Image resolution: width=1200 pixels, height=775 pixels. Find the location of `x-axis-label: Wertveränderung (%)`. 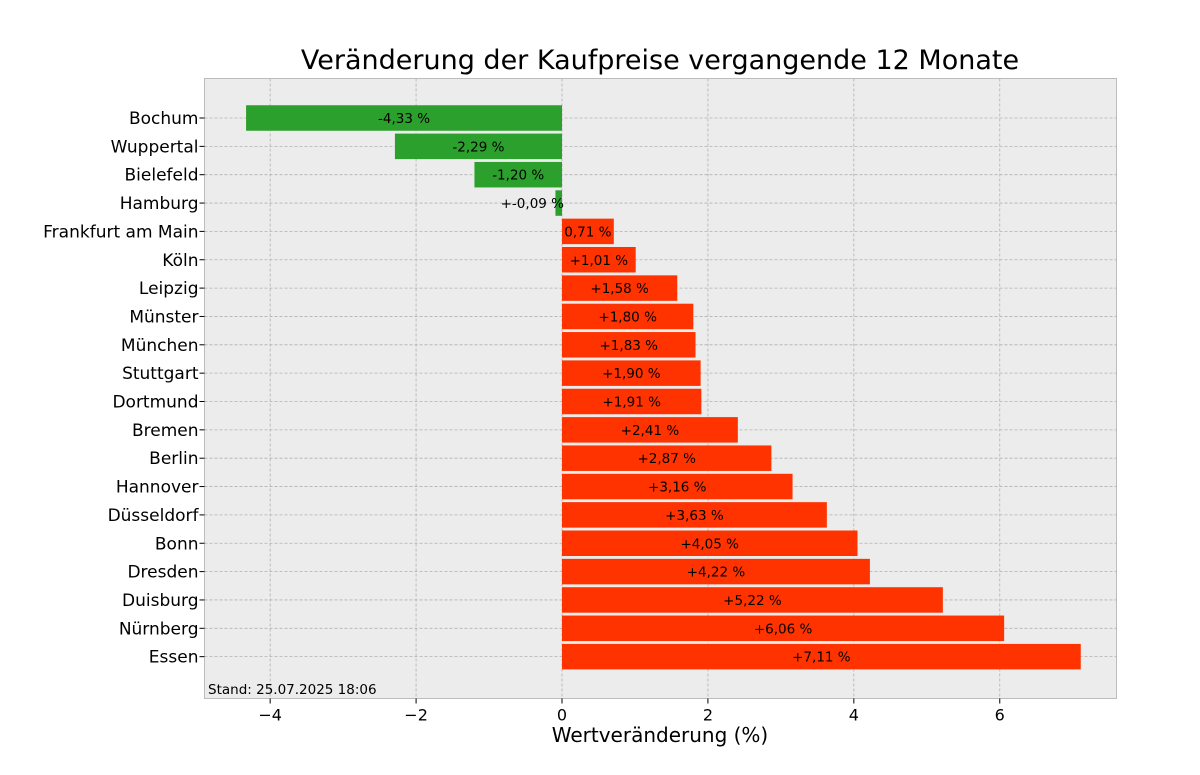

x-axis-label: Wertveränderung (%) is located at coordinates (660, 735).